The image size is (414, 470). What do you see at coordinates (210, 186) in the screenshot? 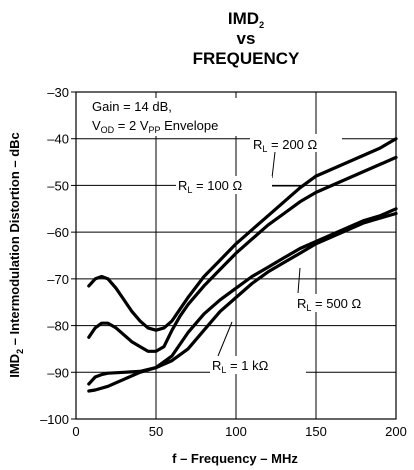
I see `svg-text: RL = 100 Ω` at bounding box center [210, 186].